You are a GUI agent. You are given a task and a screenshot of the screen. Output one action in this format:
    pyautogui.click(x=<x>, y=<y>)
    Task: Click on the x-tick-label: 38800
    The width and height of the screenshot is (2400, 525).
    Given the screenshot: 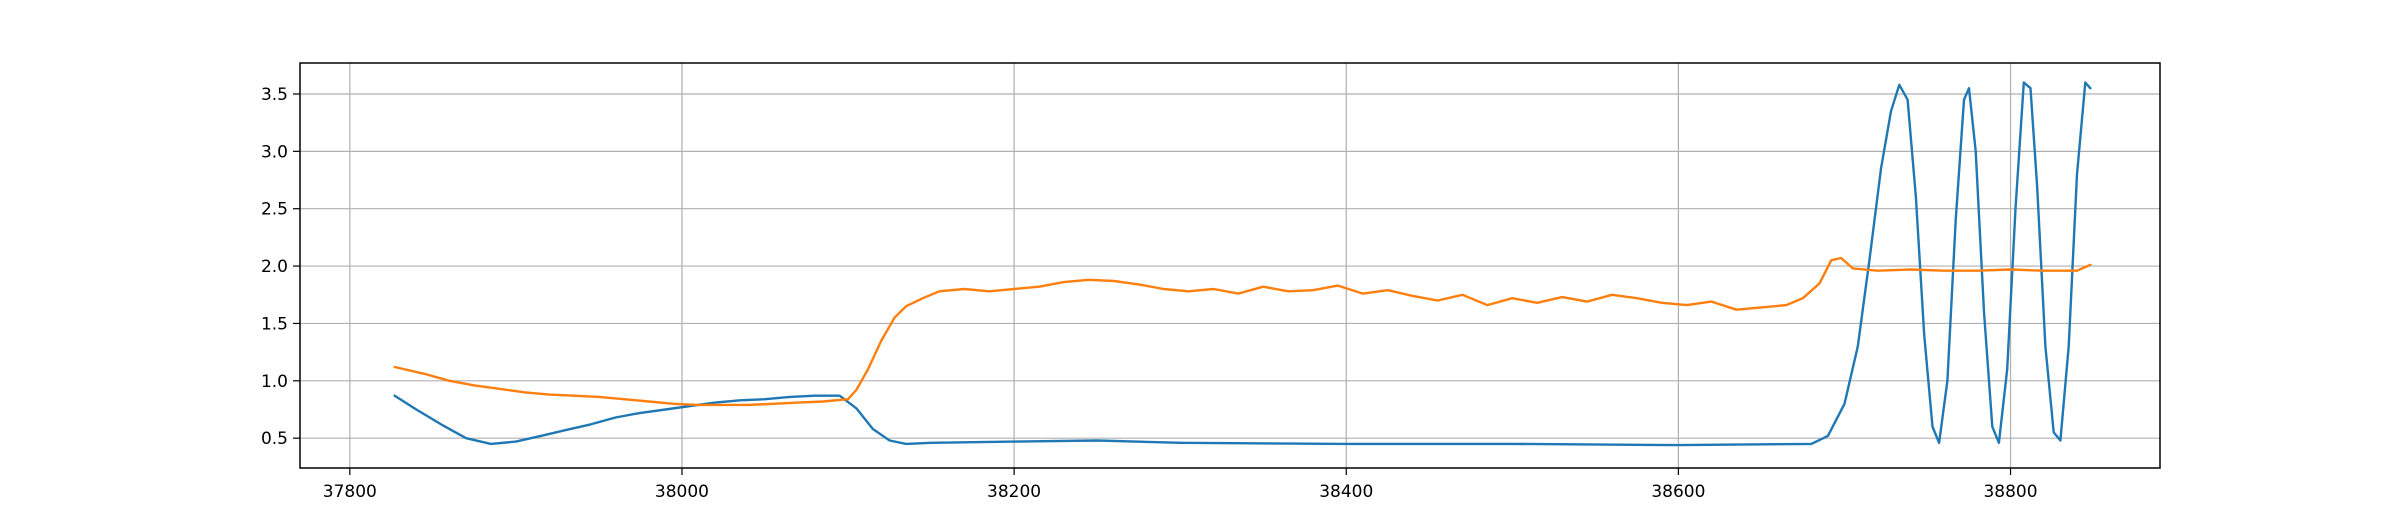 What is the action you would take?
    pyautogui.click(x=2010, y=492)
    